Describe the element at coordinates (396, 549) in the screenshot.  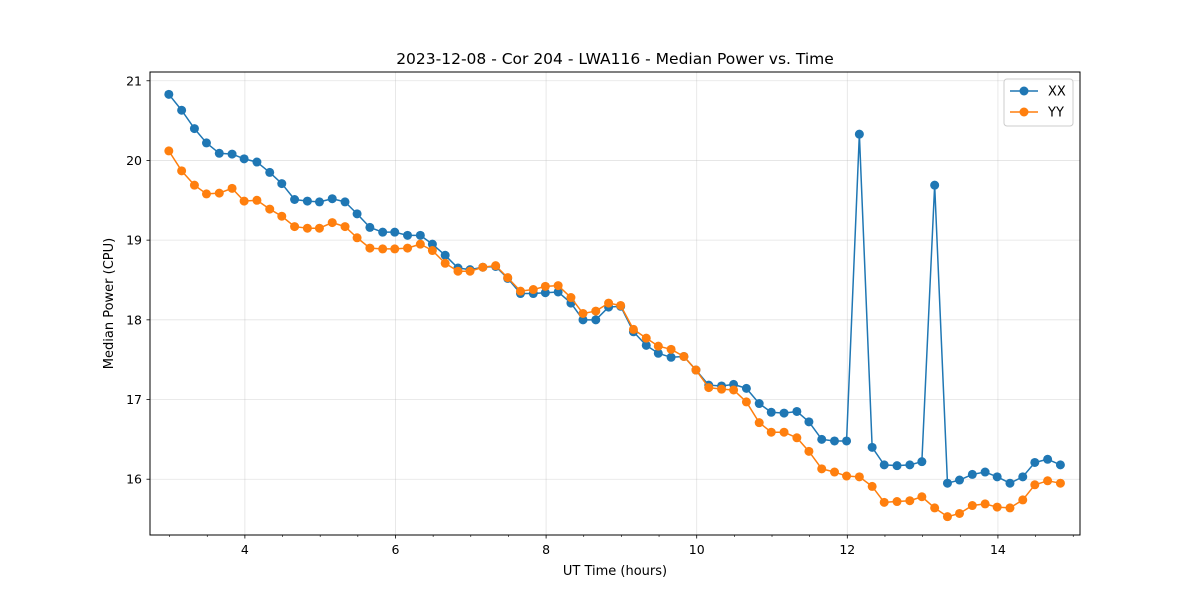
I see `x-tick-label: 6` at that location.